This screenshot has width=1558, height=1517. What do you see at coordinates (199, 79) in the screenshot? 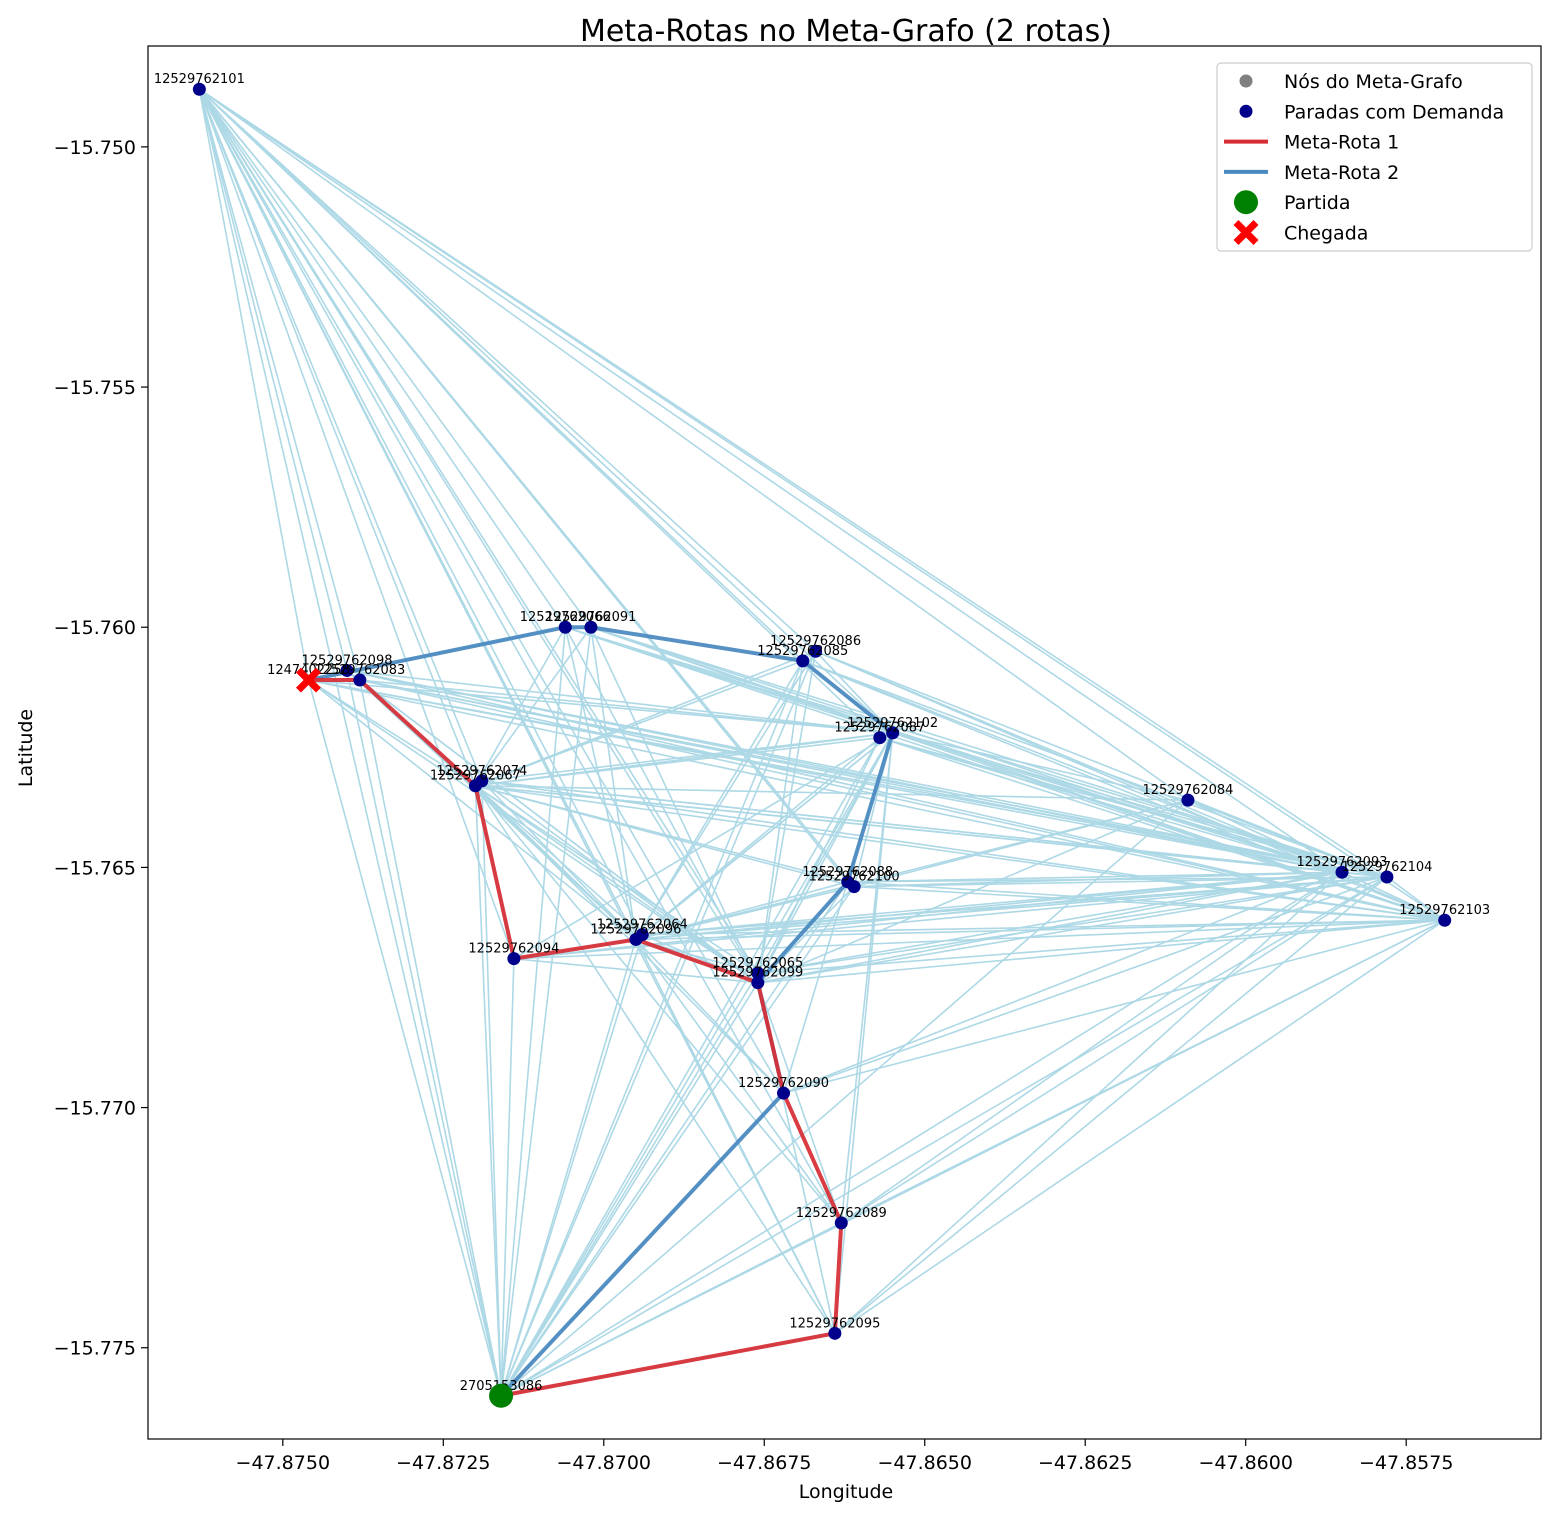
I see `node-id-label: 12529762101` at bounding box center [199, 79].